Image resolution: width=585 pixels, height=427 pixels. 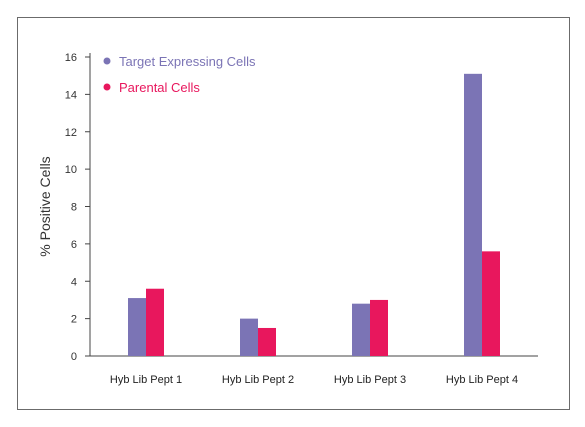 What do you see at coordinates (179, 74) in the screenshot?
I see `legend: Target Expressing Cells Parental Cells` at bounding box center [179, 74].